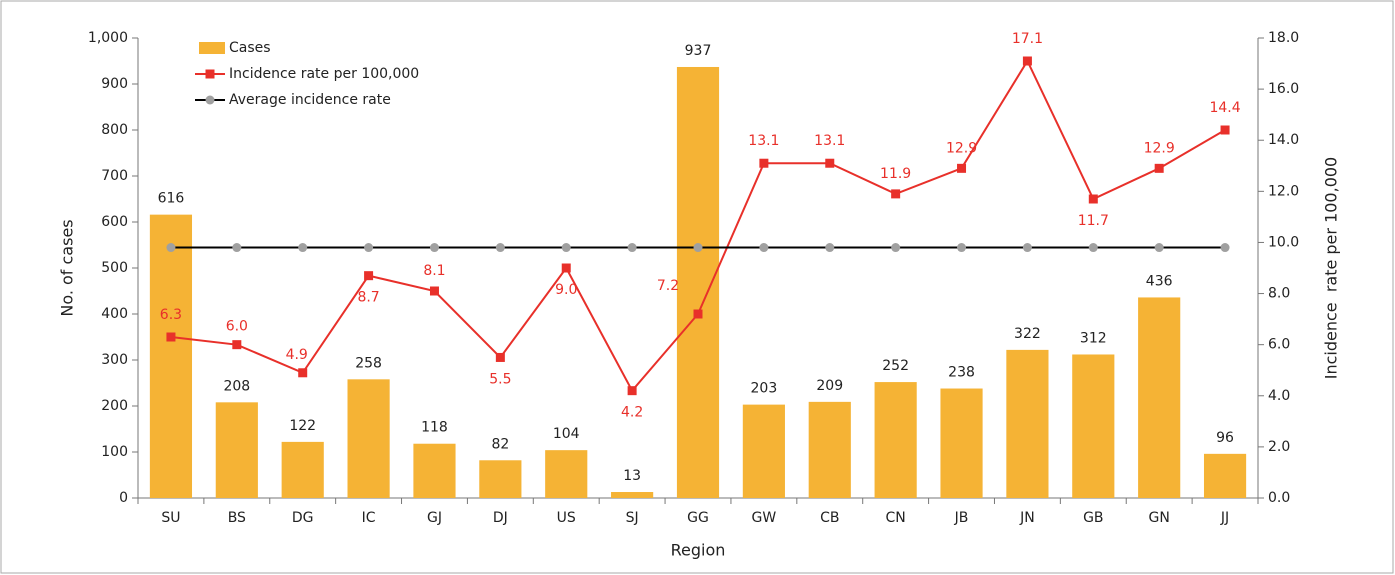 The height and width of the screenshot is (575, 1395). Describe the element at coordinates (1027, 518) in the screenshot. I see `x-tick-label: JN` at that location.